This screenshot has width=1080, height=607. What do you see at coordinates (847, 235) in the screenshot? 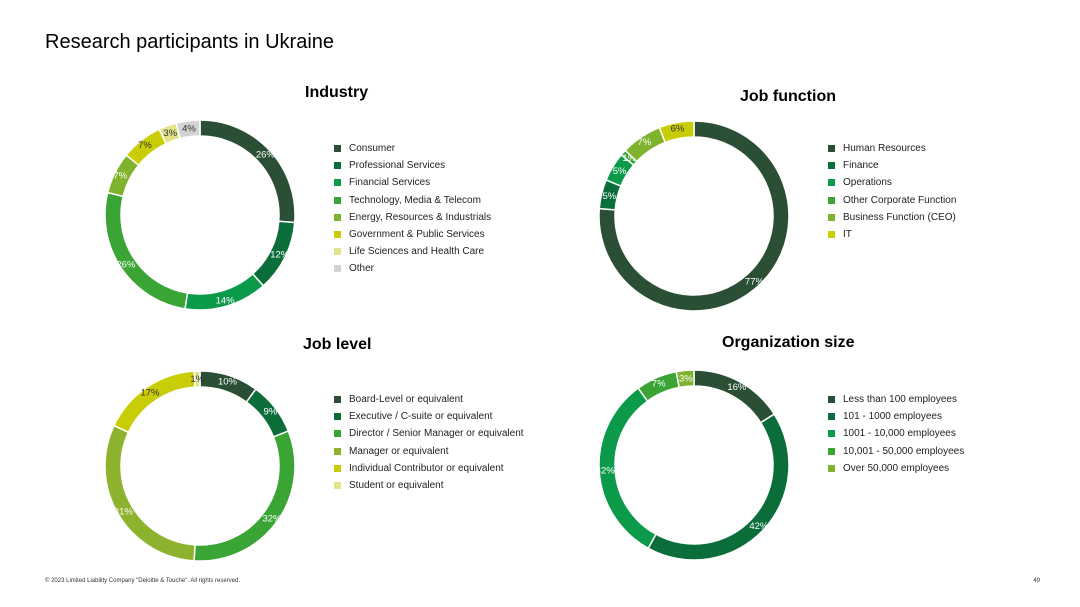
I see `legend-label: IT` at bounding box center [847, 235].